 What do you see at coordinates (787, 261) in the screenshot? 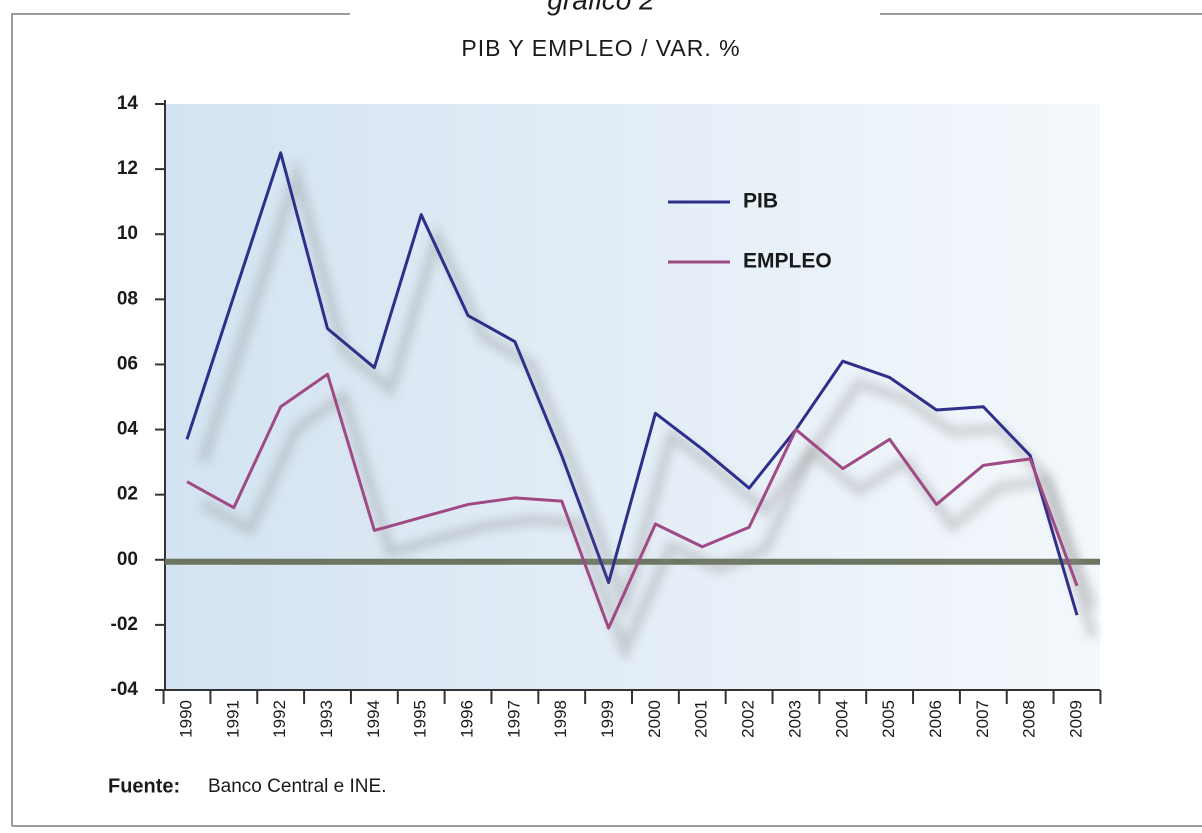
I see `legend-label: EMPLEO` at bounding box center [787, 261].